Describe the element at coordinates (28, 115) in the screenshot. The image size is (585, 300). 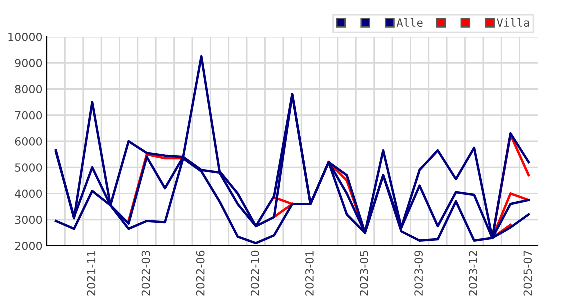
I see `y-tick-label: 7000` at that location.